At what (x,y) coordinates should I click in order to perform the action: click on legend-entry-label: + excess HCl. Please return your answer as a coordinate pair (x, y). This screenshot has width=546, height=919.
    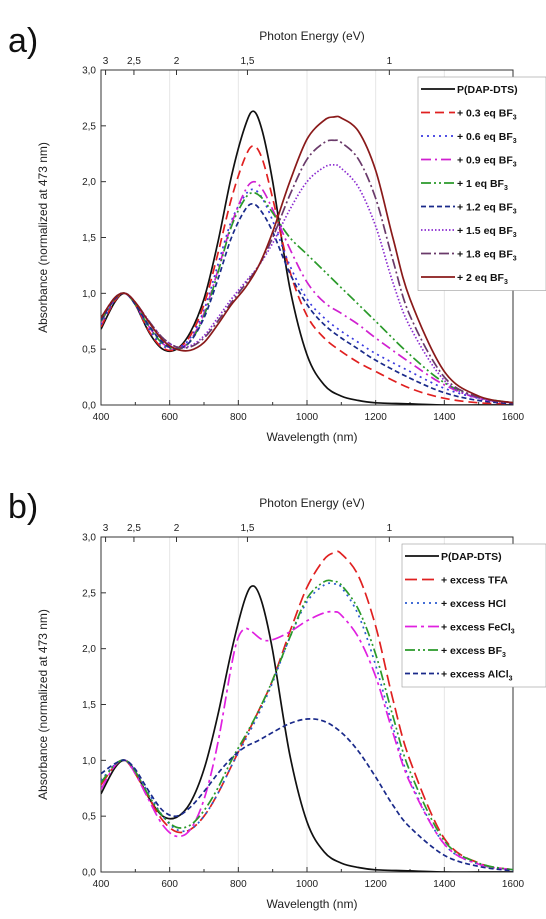
    Looking at the image, I should click on (473, 604).